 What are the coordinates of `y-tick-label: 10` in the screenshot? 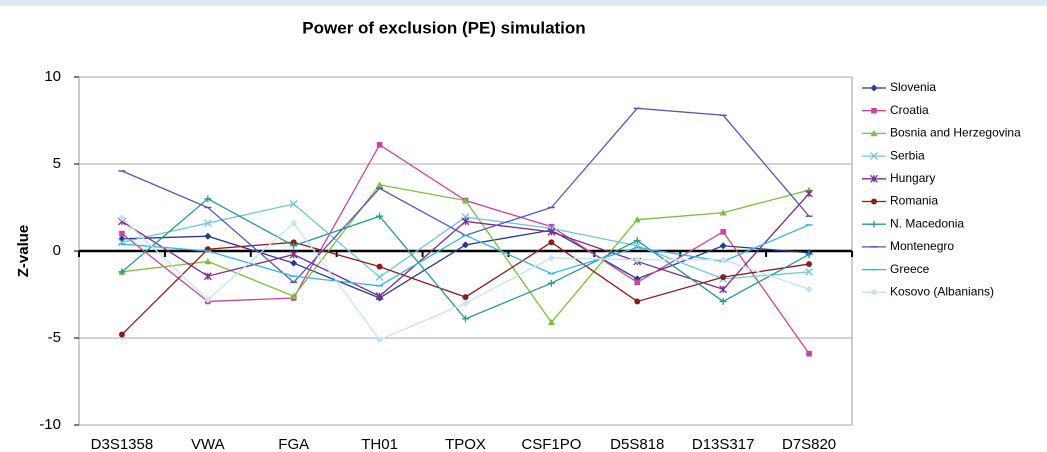 It's located at (52, 76).